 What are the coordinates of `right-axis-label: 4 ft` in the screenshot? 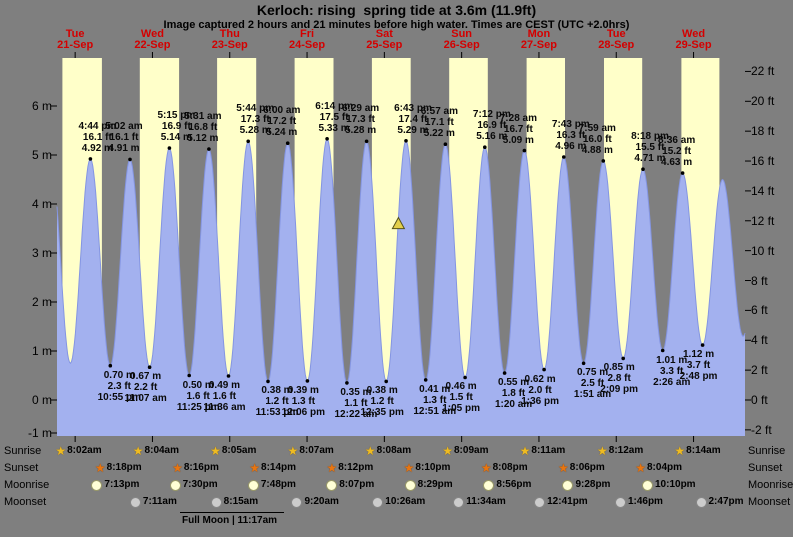 It's located at (759, 340).